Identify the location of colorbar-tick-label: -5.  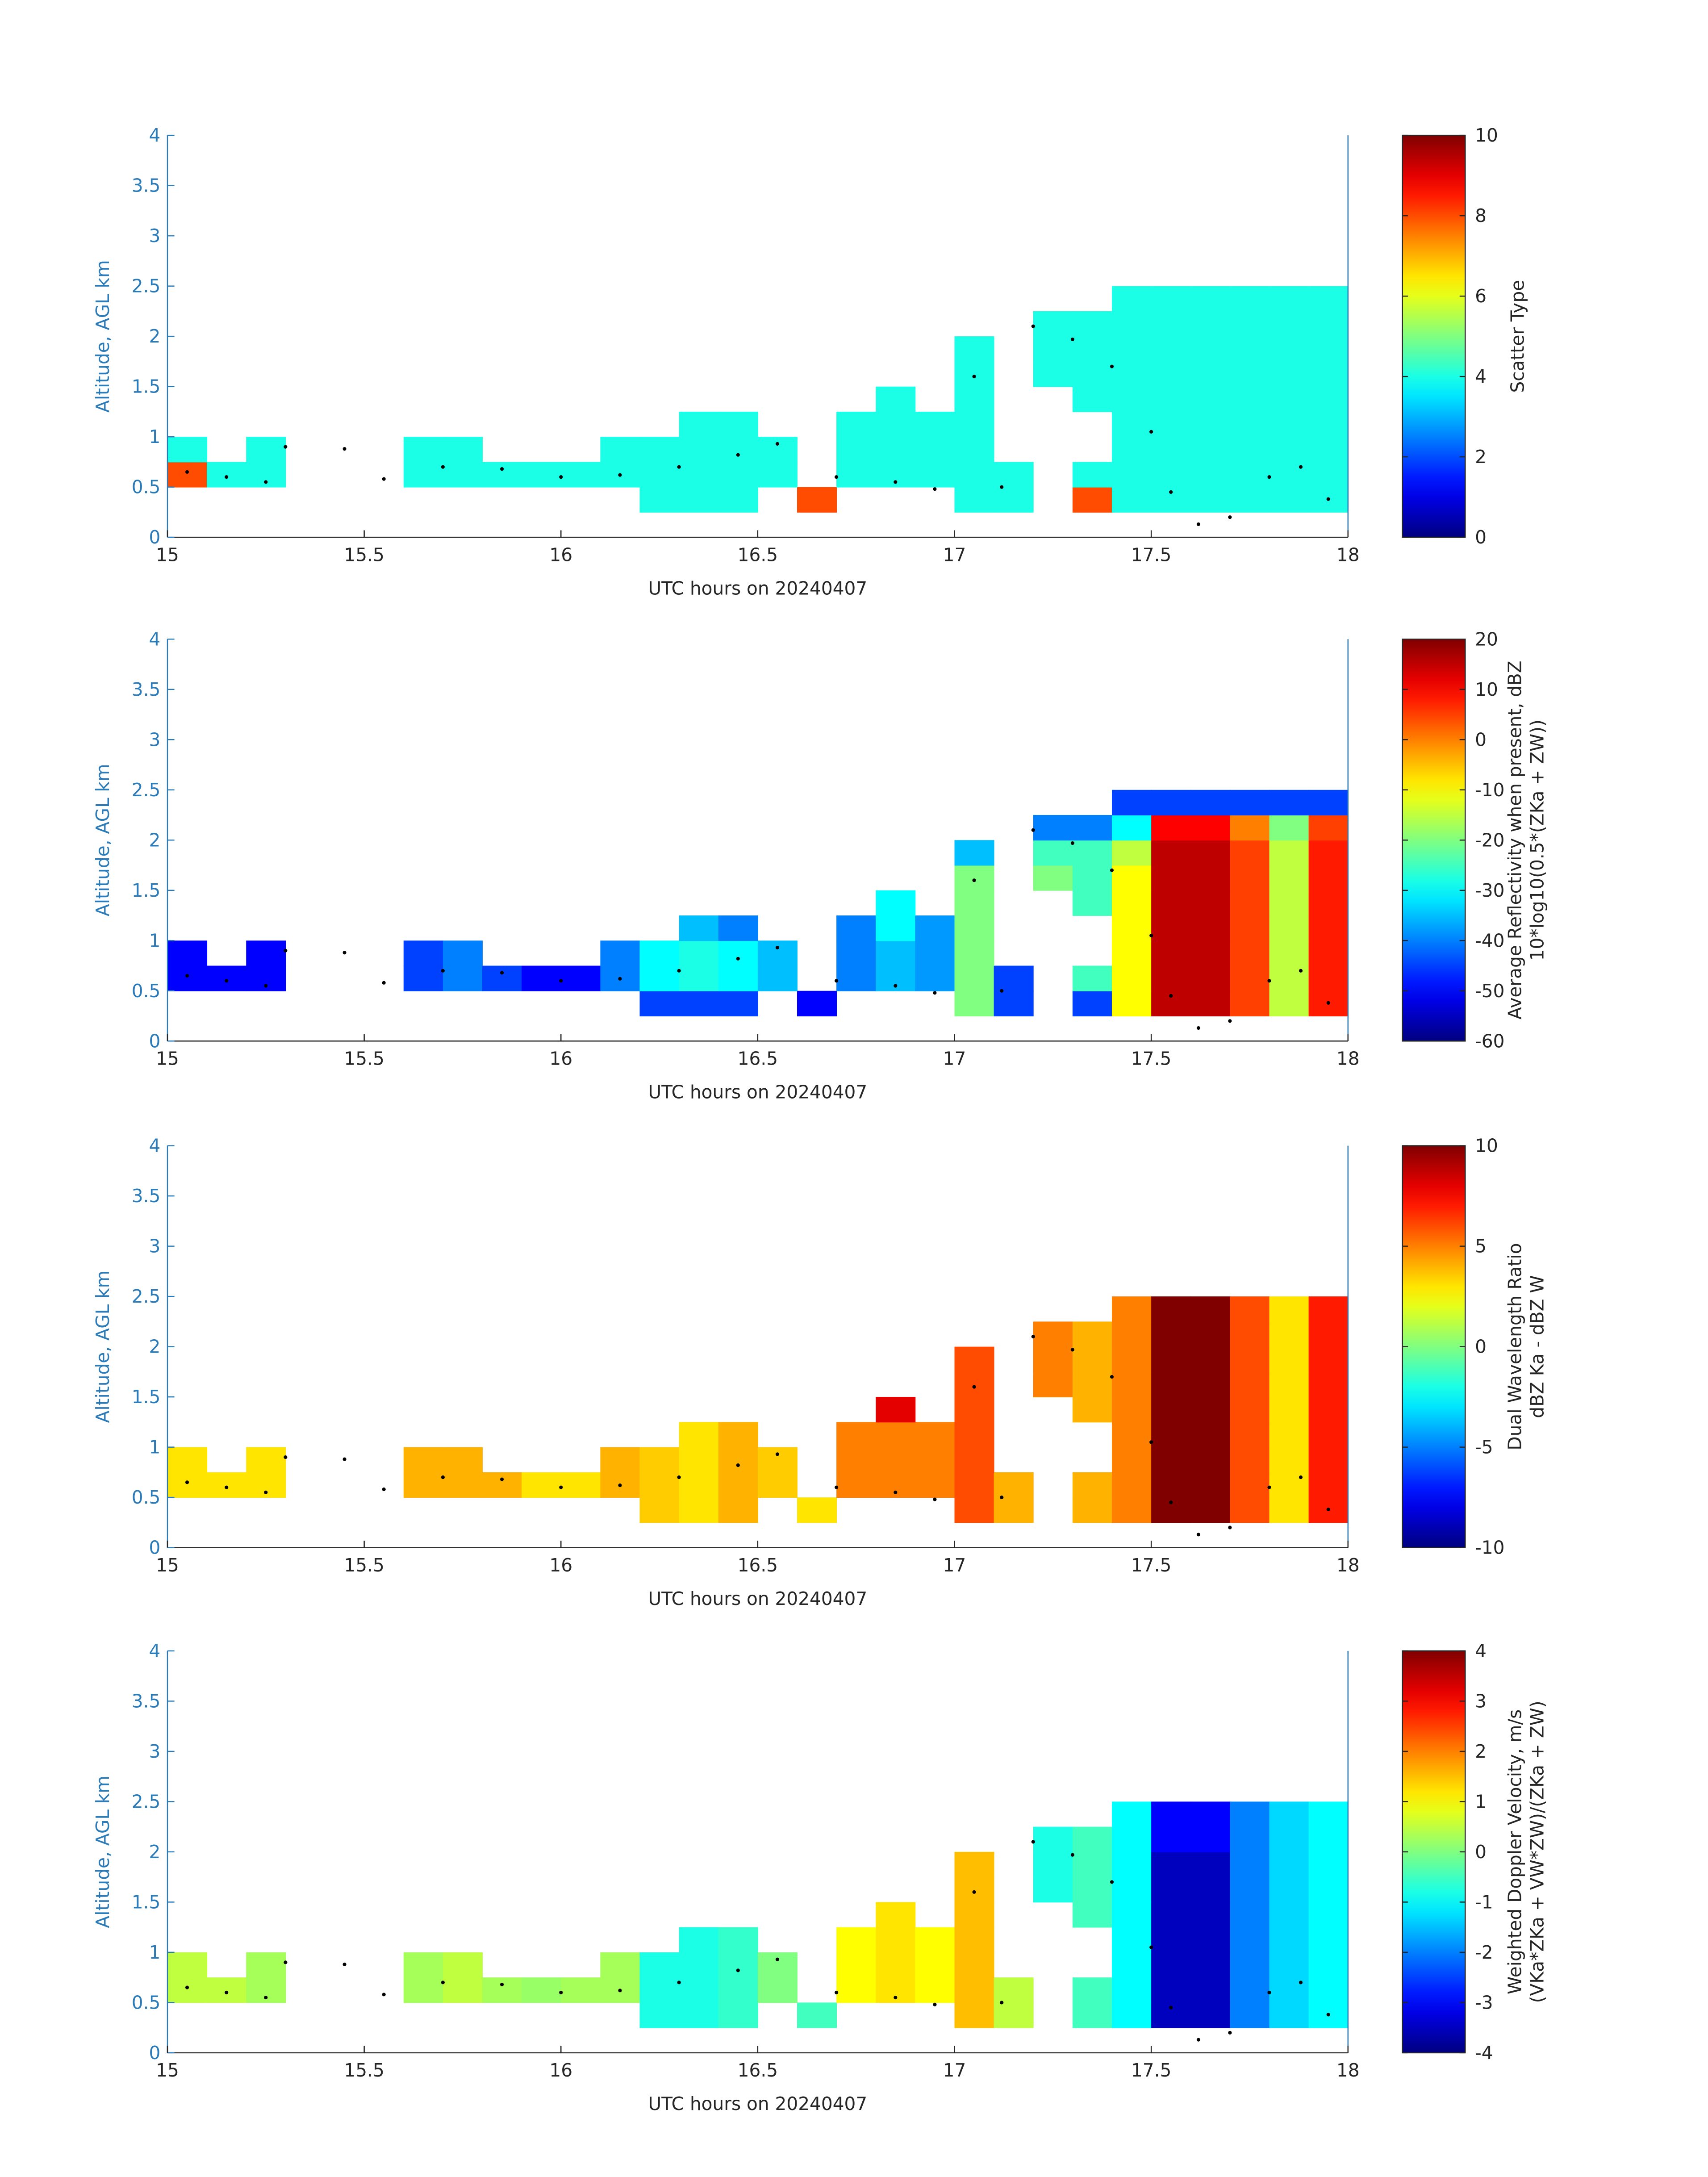
(1484, 1447).